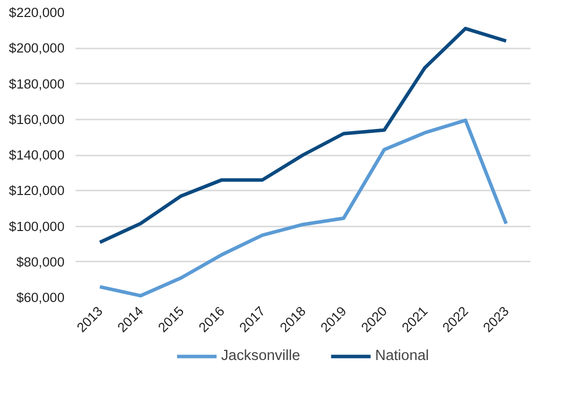  Describe the element at coordinates (36, 12) in the screenshot. I see `y-tick-label: $220,000` at that location.